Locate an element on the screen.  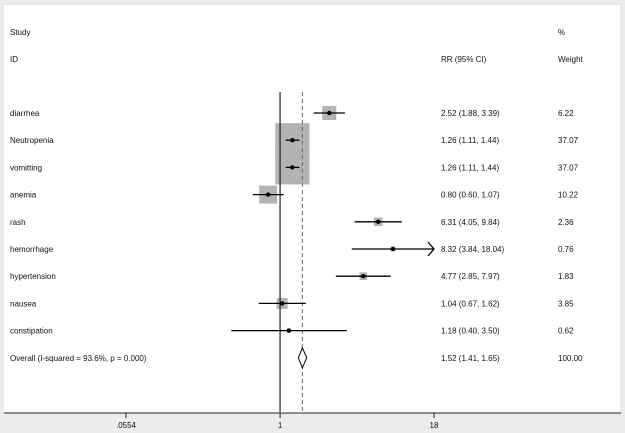
weight-label: 2.36 is located at coordinates (566, 222).